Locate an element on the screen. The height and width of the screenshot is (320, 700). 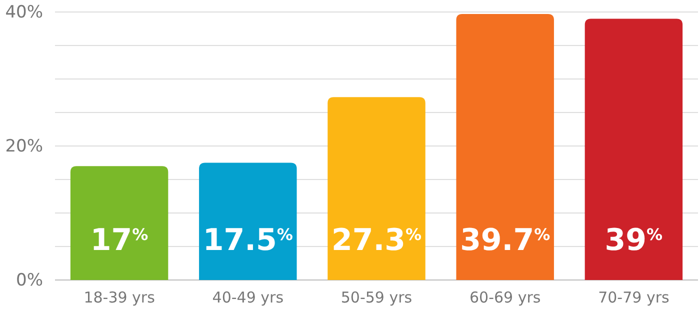
y-tick-label: 40% is located at coordinates (24, 12).